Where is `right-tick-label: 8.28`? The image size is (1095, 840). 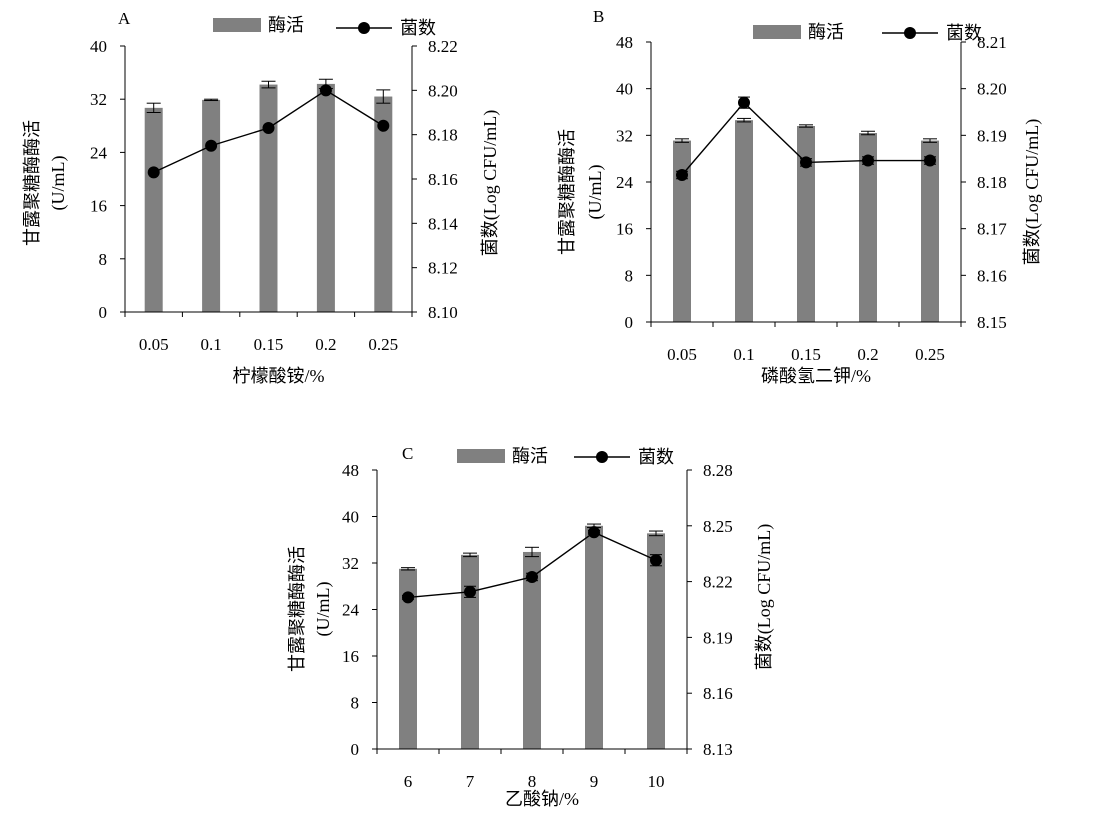
right-tick-label: 8.28 is located at coordinates (718, 470).